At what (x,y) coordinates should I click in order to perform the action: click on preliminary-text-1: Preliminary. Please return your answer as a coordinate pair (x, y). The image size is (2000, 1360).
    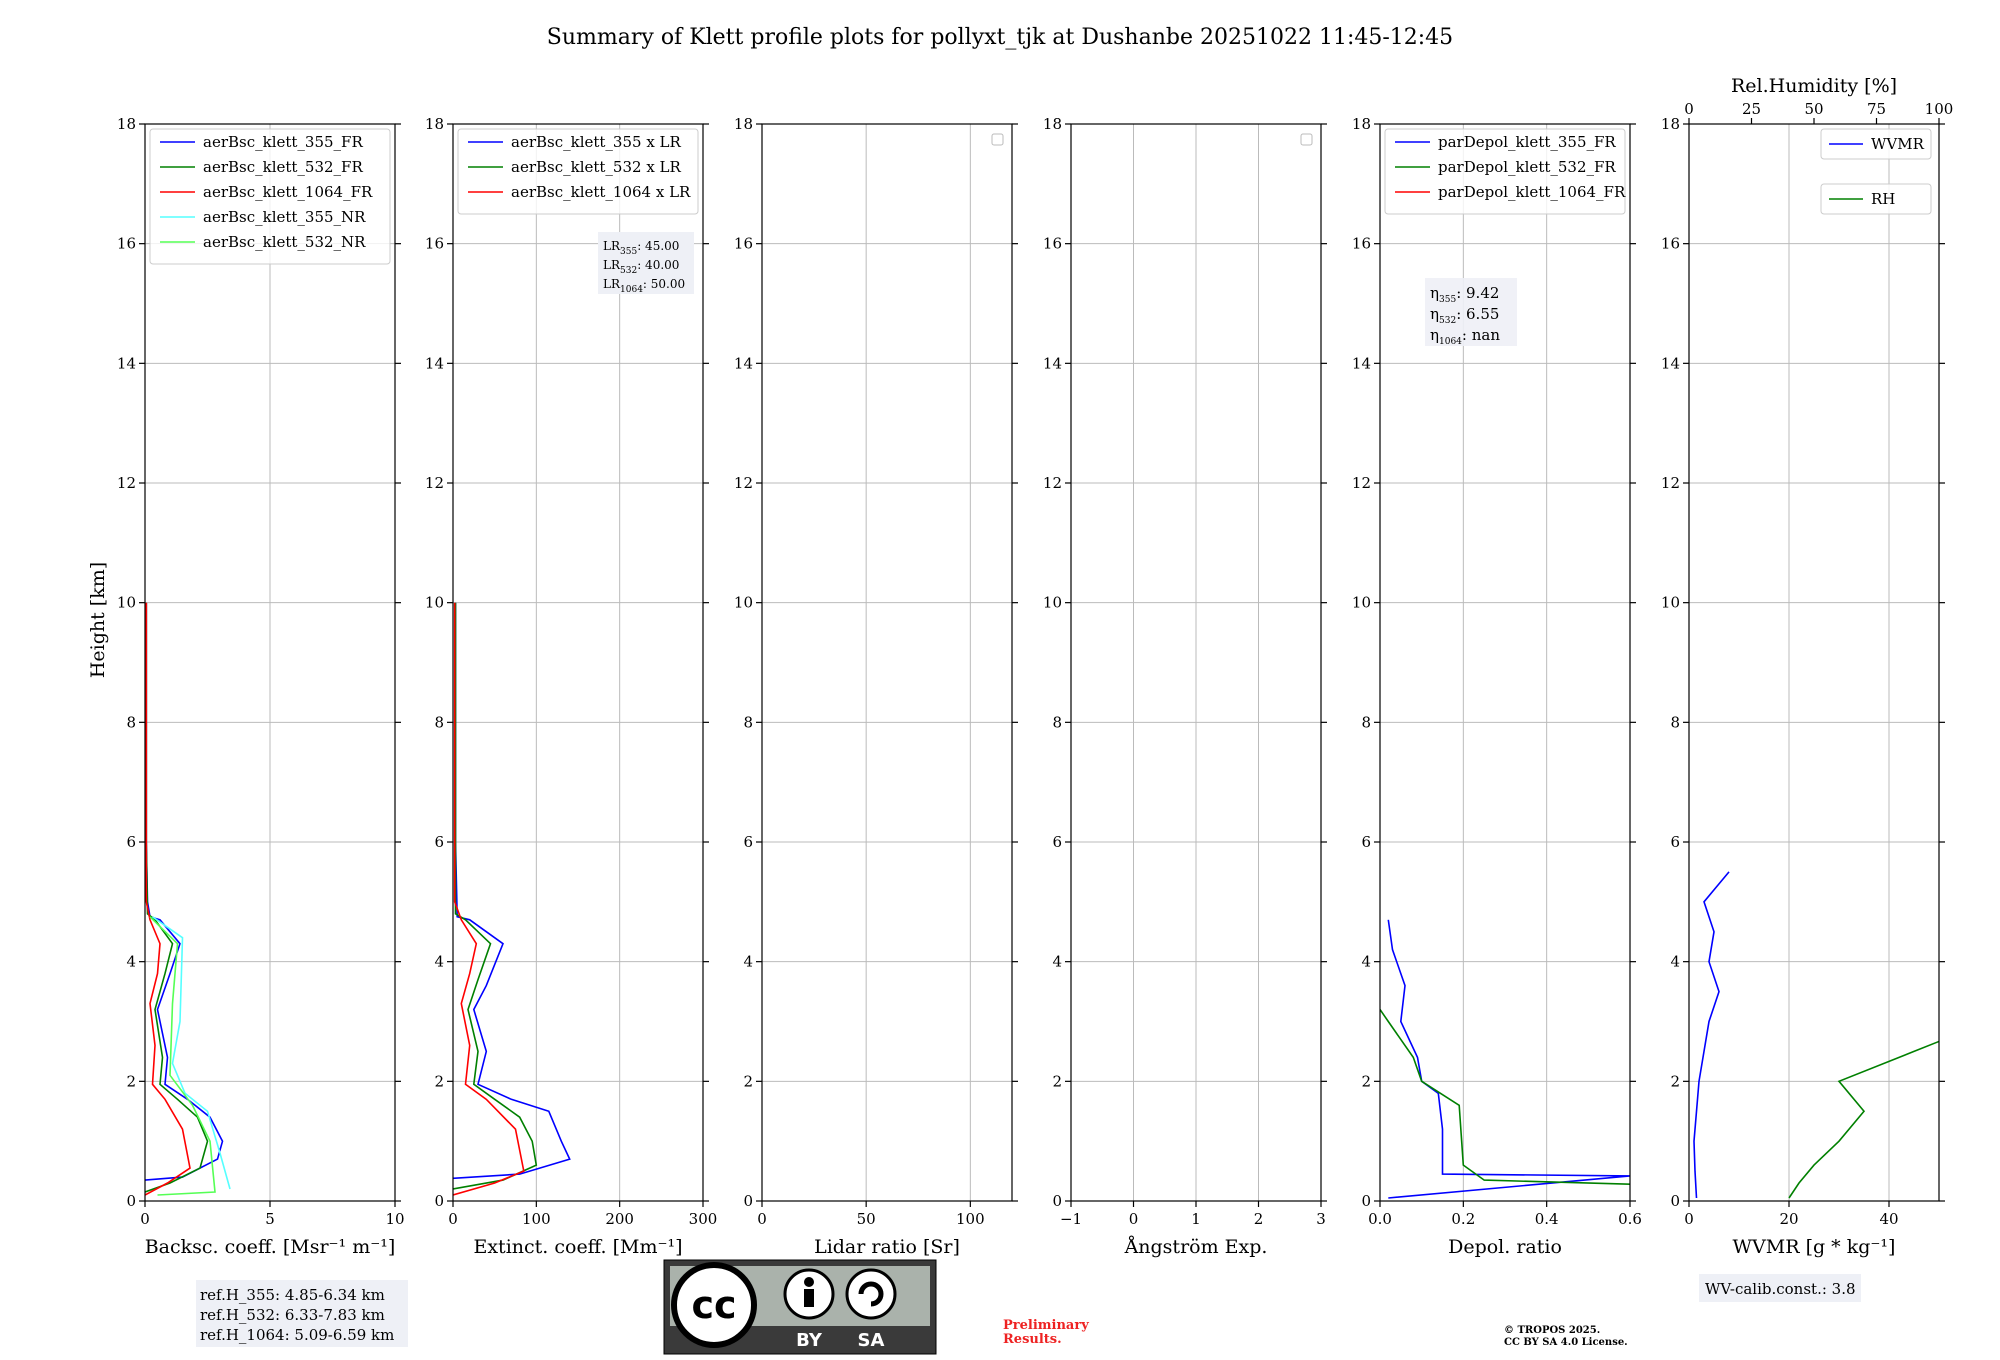
    Looking at the image, I should click on (1046, 1325).